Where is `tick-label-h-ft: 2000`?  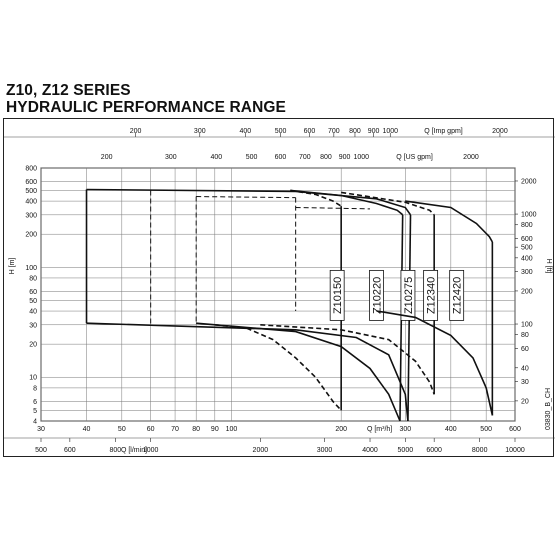
tick-label-h-ft: 2000 is located at coordinates (529, 181).